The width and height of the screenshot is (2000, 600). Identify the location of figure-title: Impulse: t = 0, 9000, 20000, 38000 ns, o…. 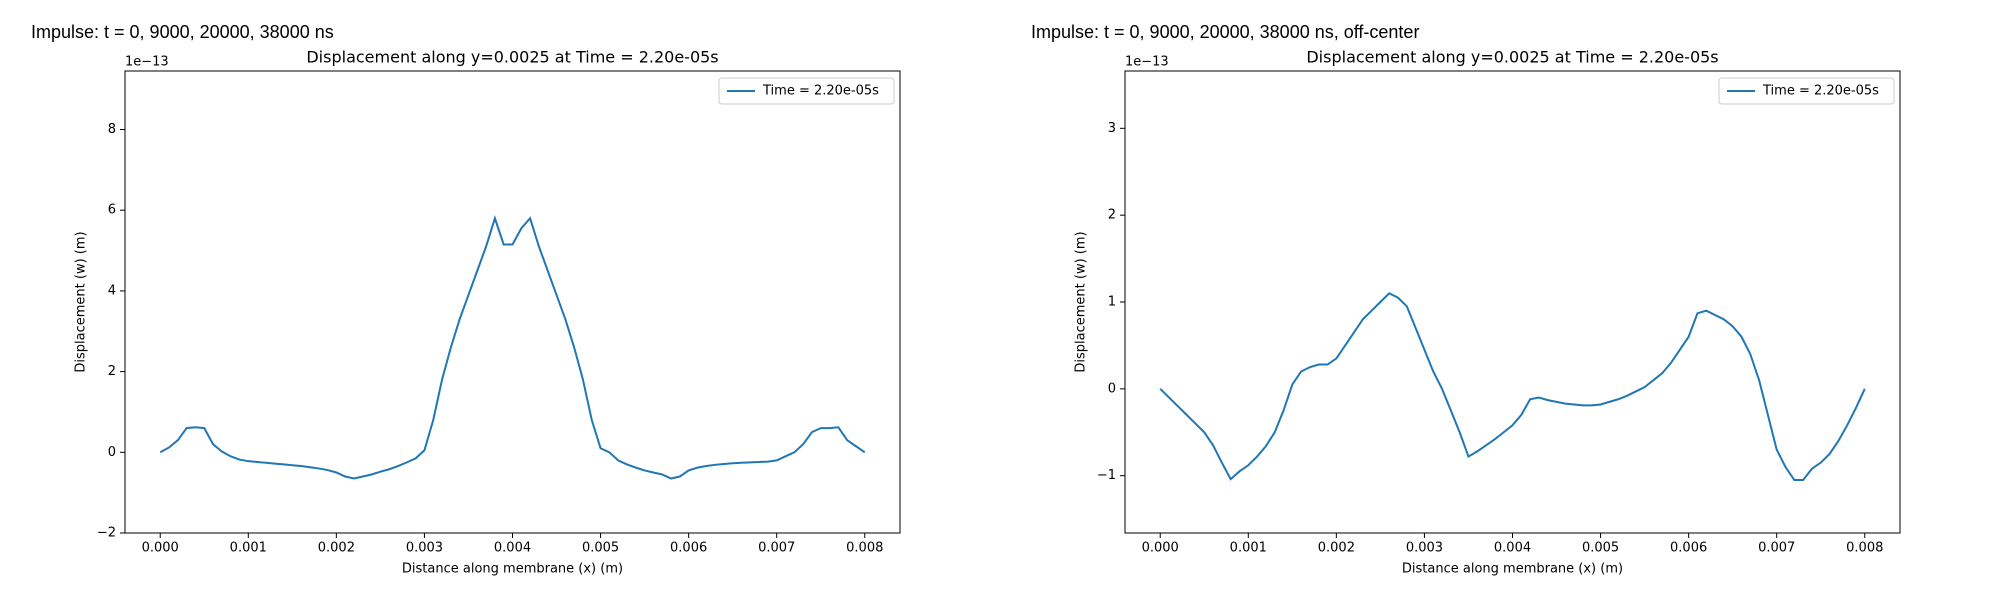
(1225, 32).